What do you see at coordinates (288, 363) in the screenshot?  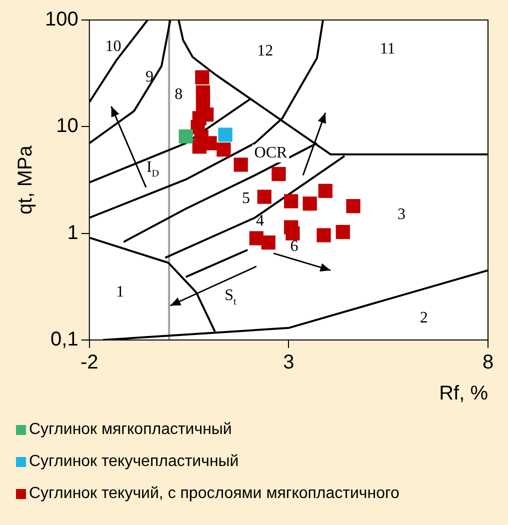 I see `x-tick-label: 3` at bounding box center [288, 363].